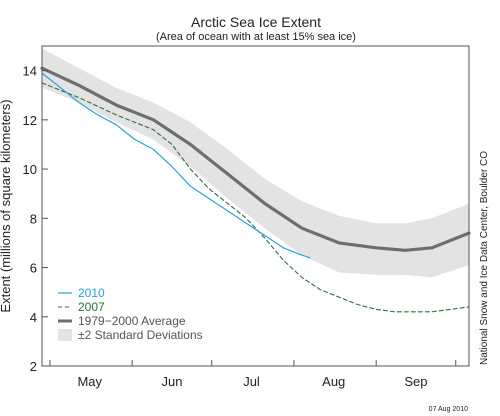 Image resolution: width=500 pixels, height=416 pixels. I want to click on legend-swatch-band, so click(65, 335).